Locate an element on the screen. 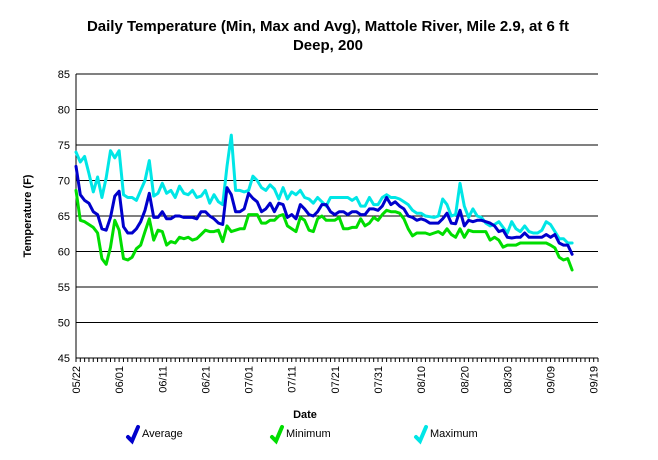 The height and width of the screenshot is (460, 658). x-tick-label: 06/11 is located at coordinates (163, 379).